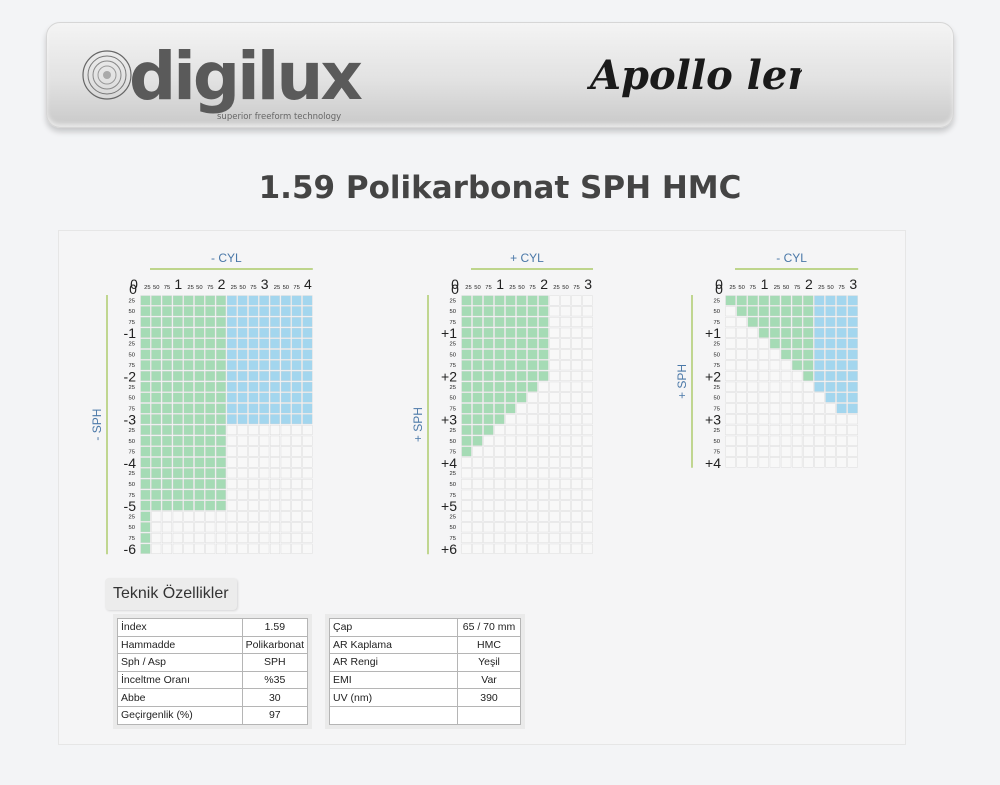  I want to click on cyl-minor-tick: 75, so click(797, 288).